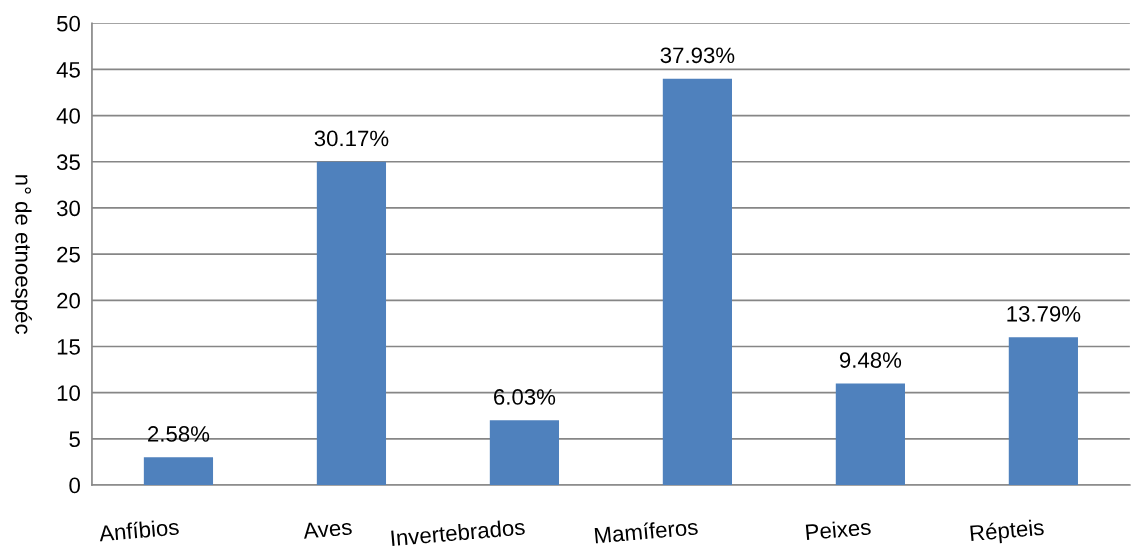  I want to click on x-tick-label: Répteis, so click(1007, 532).